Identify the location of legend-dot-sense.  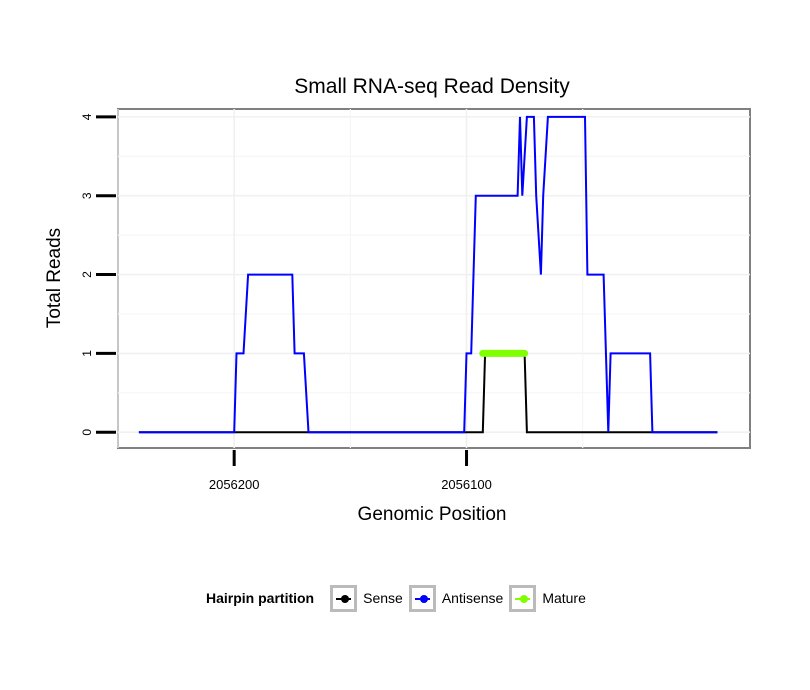
(345, 598).